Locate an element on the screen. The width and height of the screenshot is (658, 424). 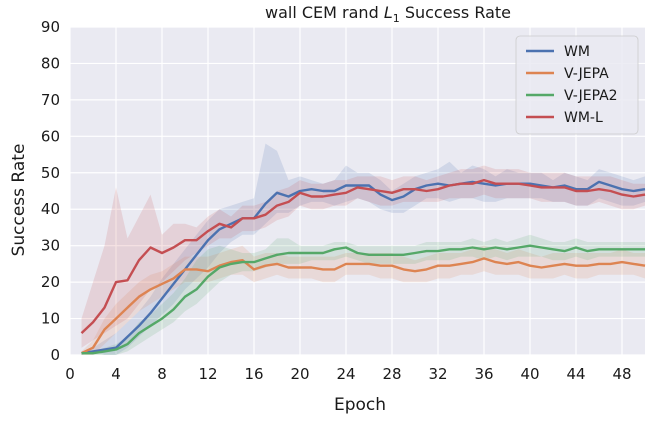
x-tick-label: 16 is located at coordinates (253, 374).